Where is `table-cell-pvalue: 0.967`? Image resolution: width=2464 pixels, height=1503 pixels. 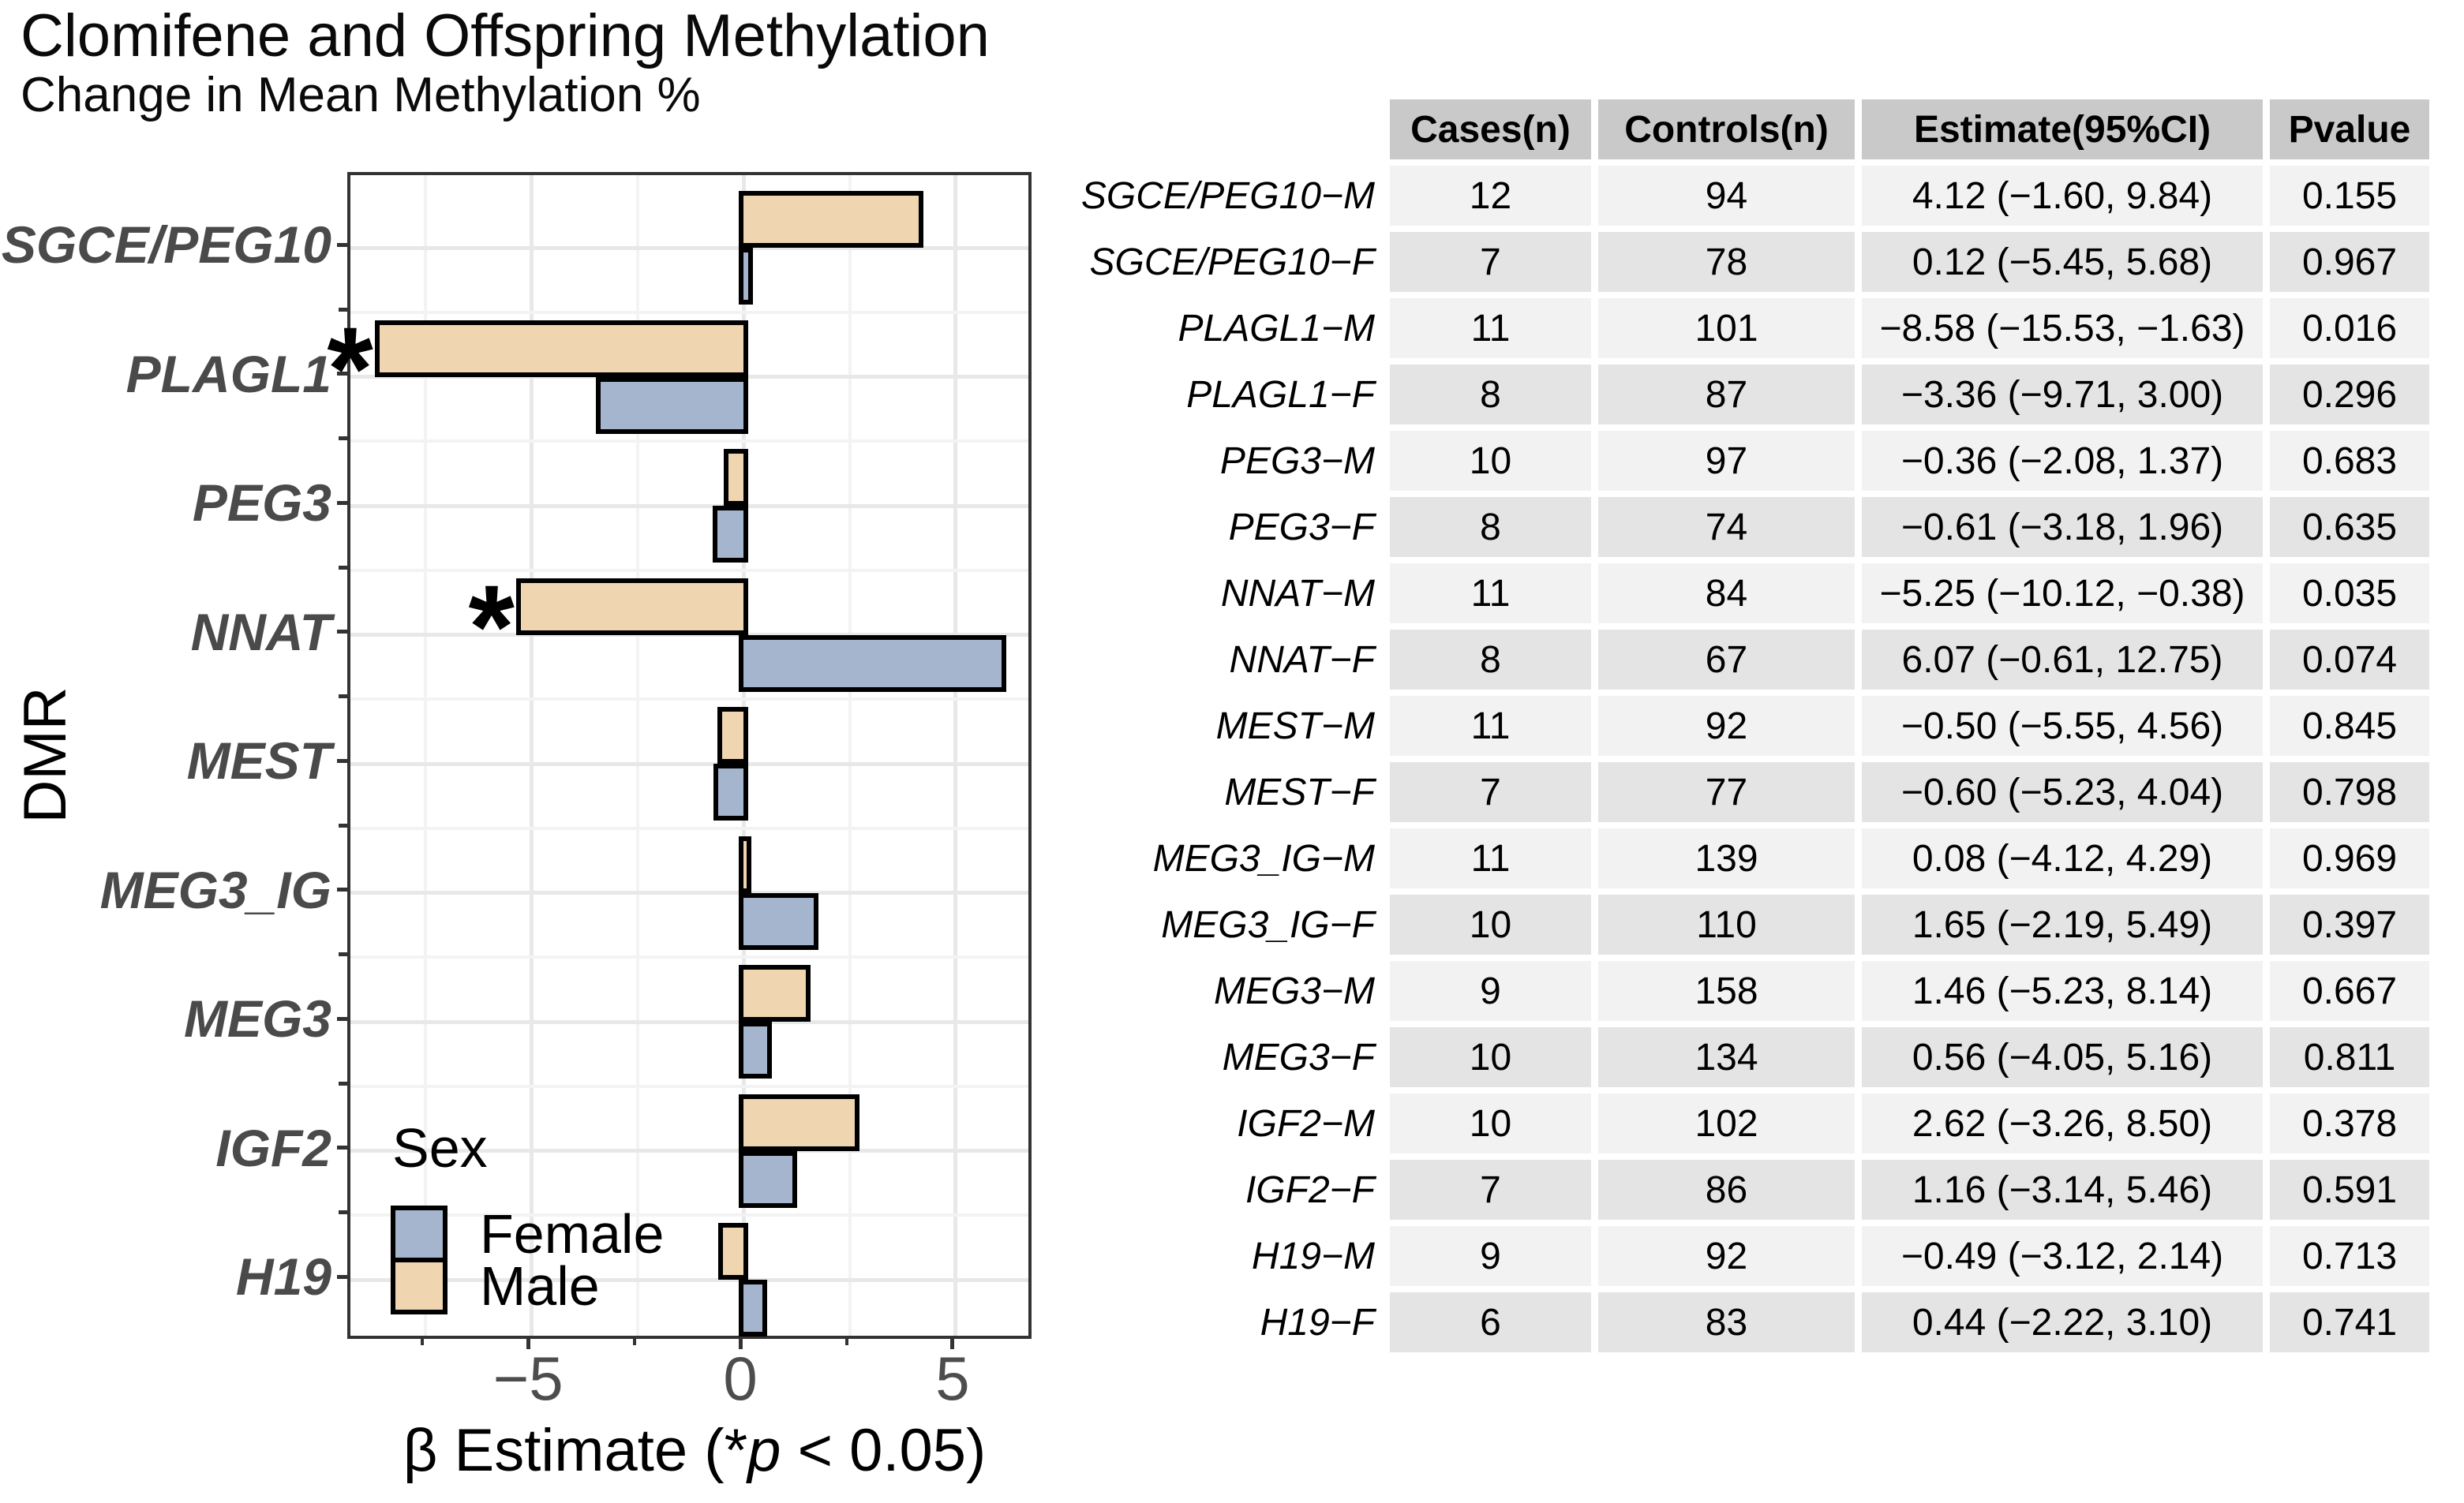
table-cell-pvalue: 0.967 is located at coordinates (2349, 262).